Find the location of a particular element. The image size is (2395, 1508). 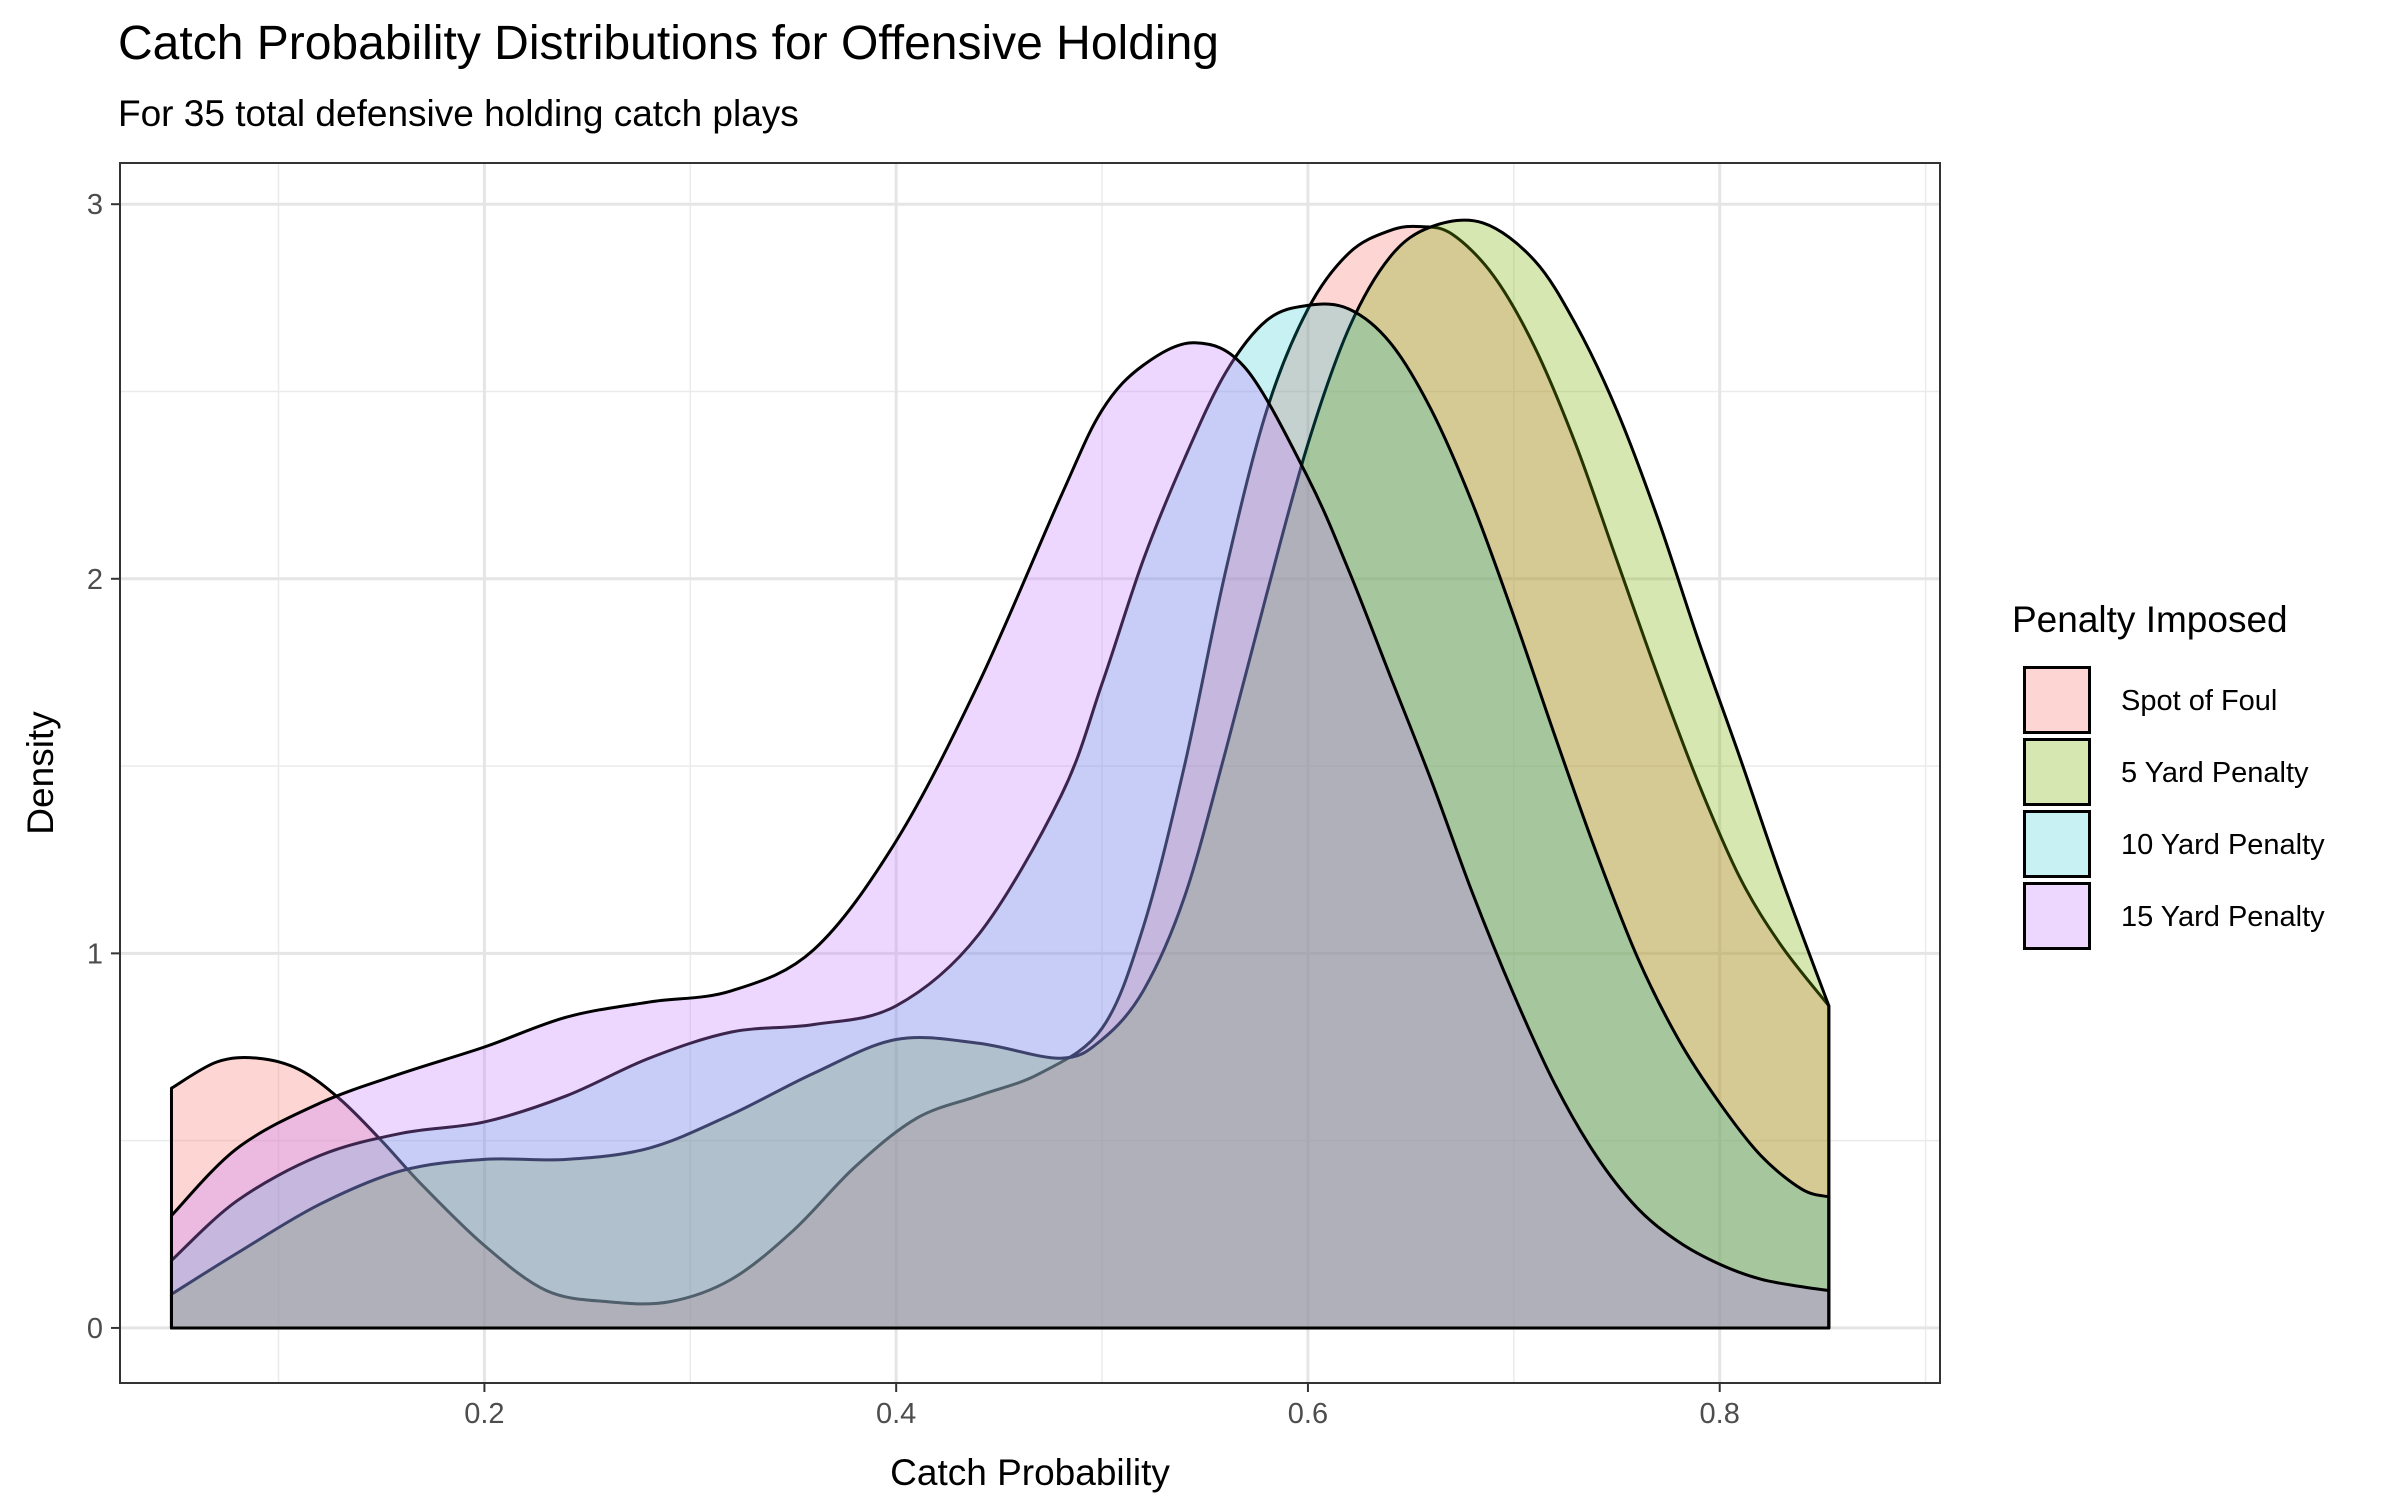

y-tick-label: 0 is located at coordinates (95, 1329).